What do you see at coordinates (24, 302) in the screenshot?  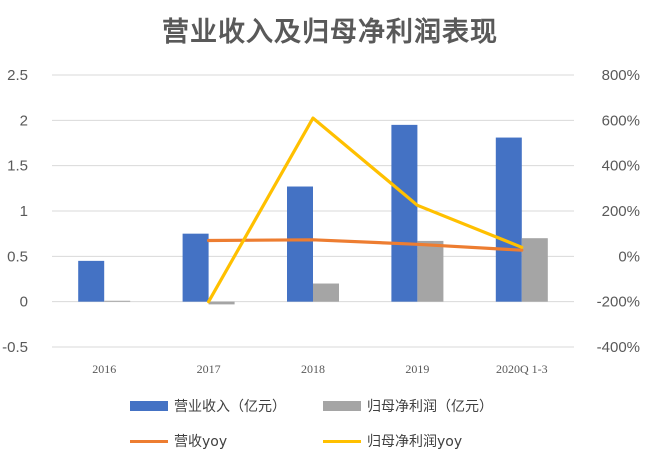 I see `y-left-tick-label: 0` at bounding box center [24, 302].